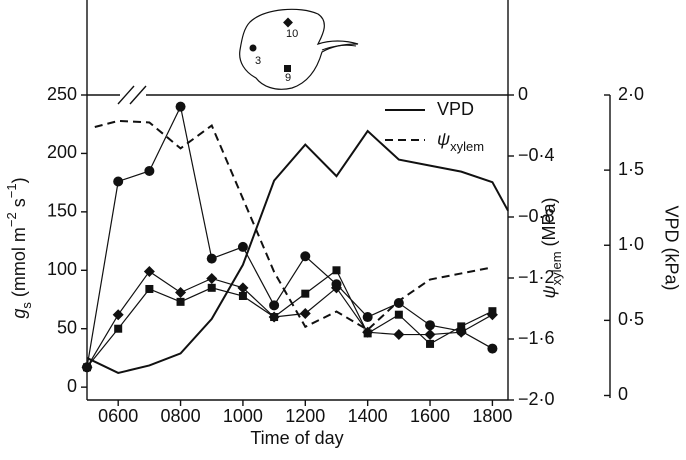 The image size is (686, 460). Describe the element at coordinates (631, 319) in the screenshot. I see `y3-tick-label: 0·5` at that location.